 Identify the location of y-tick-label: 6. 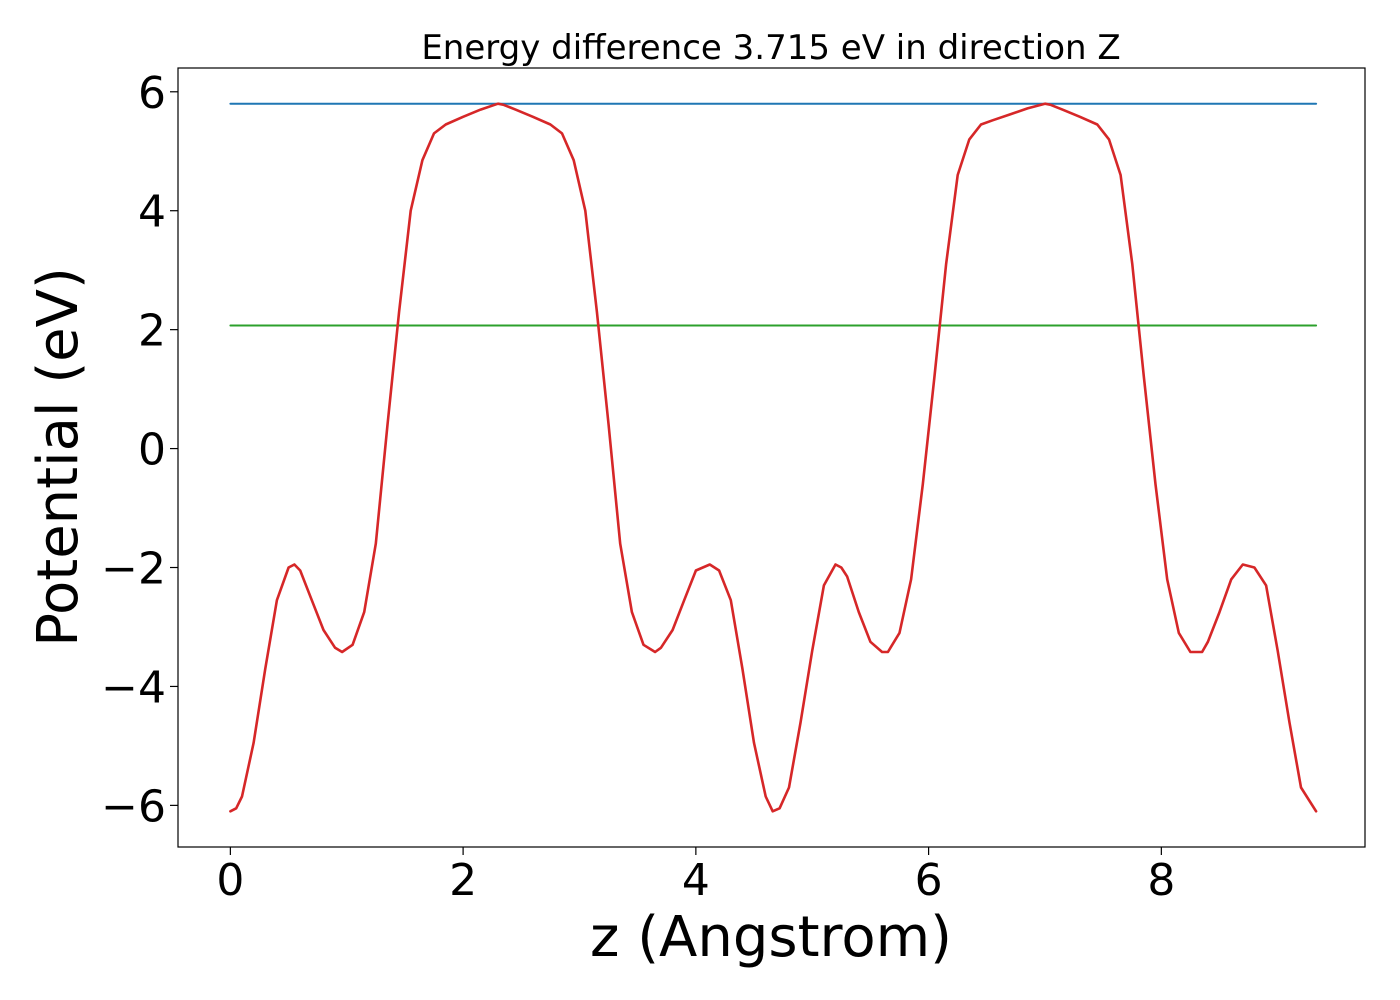
(152, 93).